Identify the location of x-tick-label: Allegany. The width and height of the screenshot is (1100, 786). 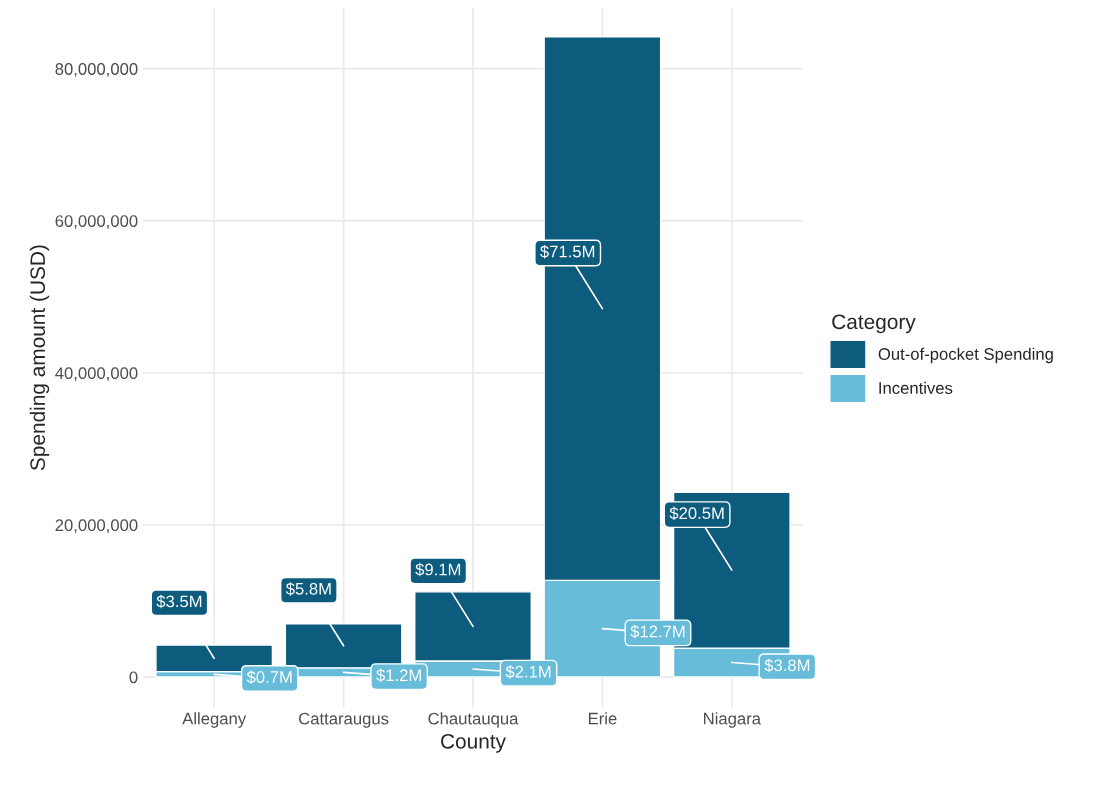
(214, 720).